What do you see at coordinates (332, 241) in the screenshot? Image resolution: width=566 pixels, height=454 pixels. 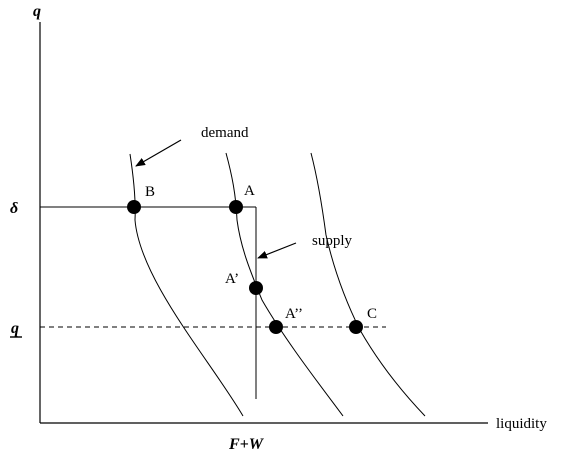 I see `supply-label: supply` at bounding box center [332, 241].